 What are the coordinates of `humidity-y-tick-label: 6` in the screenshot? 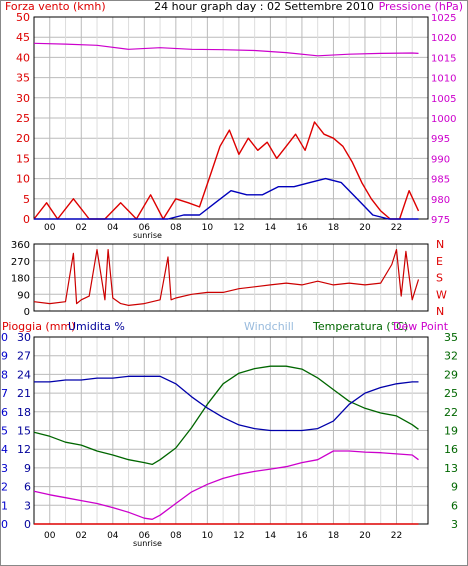 It's located at (27, 487).